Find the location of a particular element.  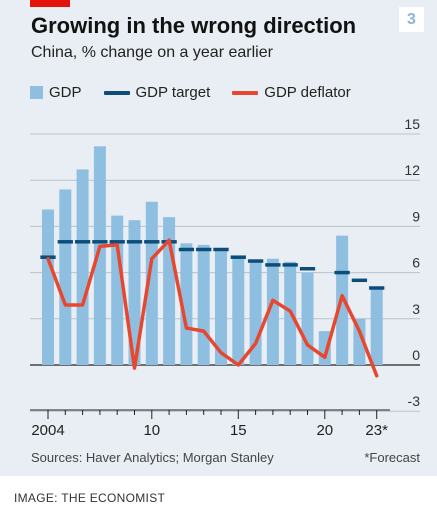

legend-item-gdp-target: GDP target is located at coordinates (157, 92).